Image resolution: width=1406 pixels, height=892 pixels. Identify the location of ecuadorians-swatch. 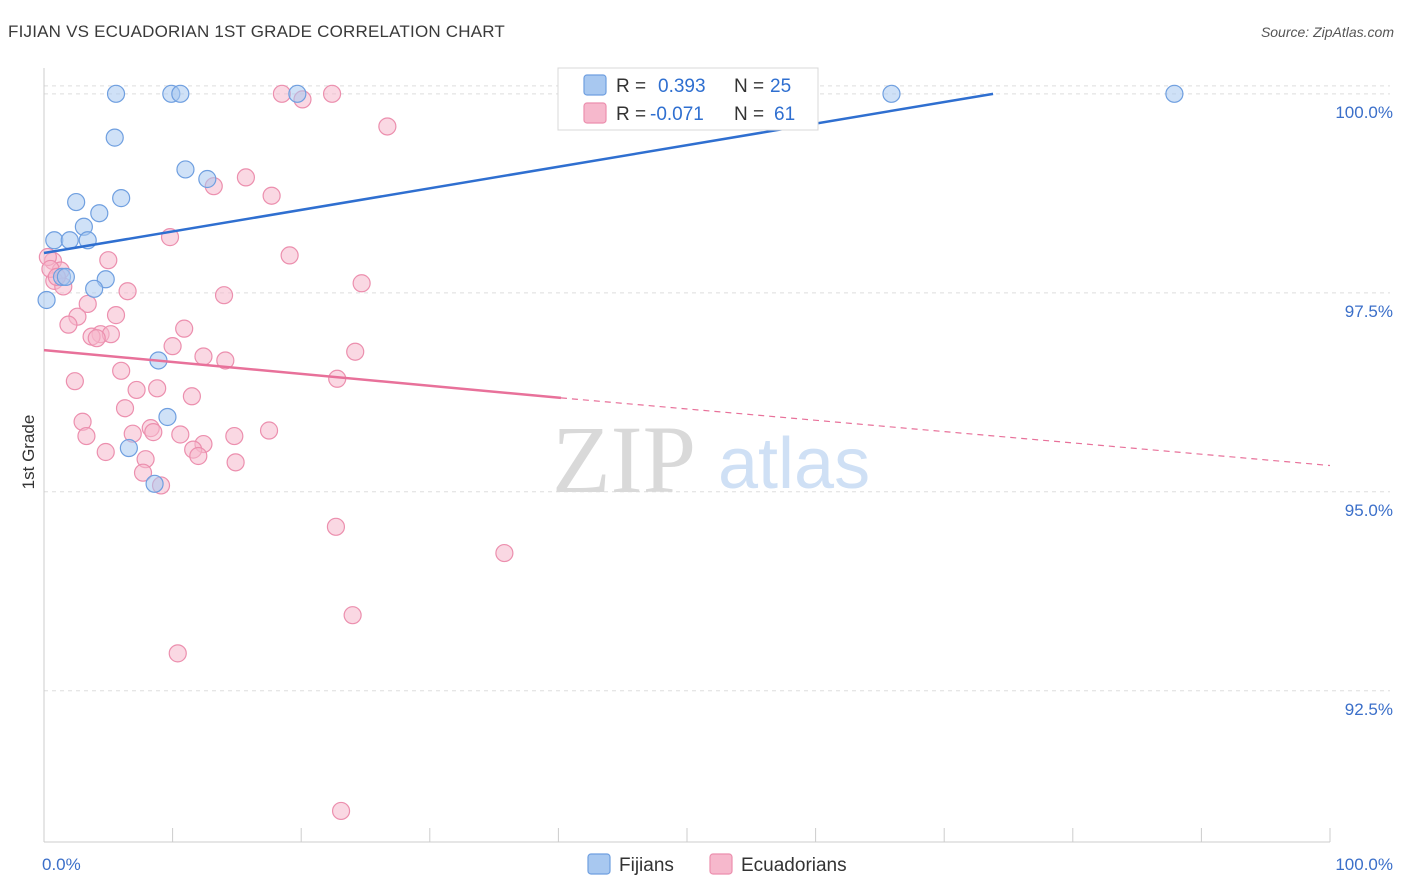
(595, 113).